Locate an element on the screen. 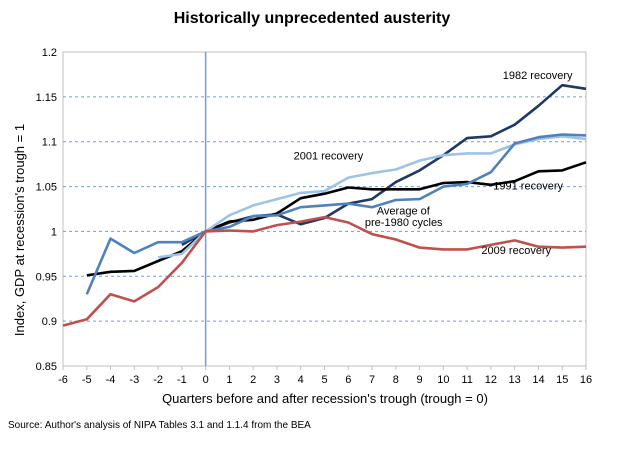 The height and width of the screenshot is (454, 624). x-tick-label: -5 is located at coordinates (87, 380).